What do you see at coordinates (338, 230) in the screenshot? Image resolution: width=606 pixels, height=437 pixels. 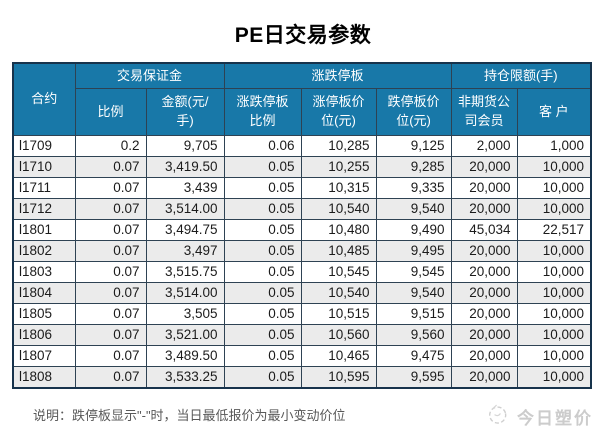 I see `value-cell: 10,480` at bounding box center [338, 230].